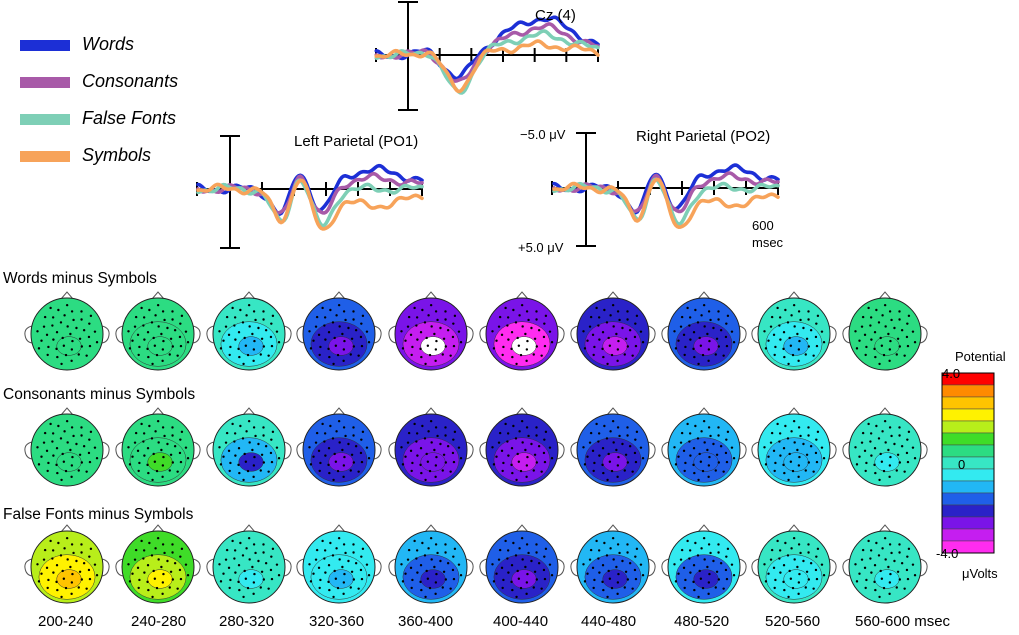  I want to click on nose, so click(339, 528).